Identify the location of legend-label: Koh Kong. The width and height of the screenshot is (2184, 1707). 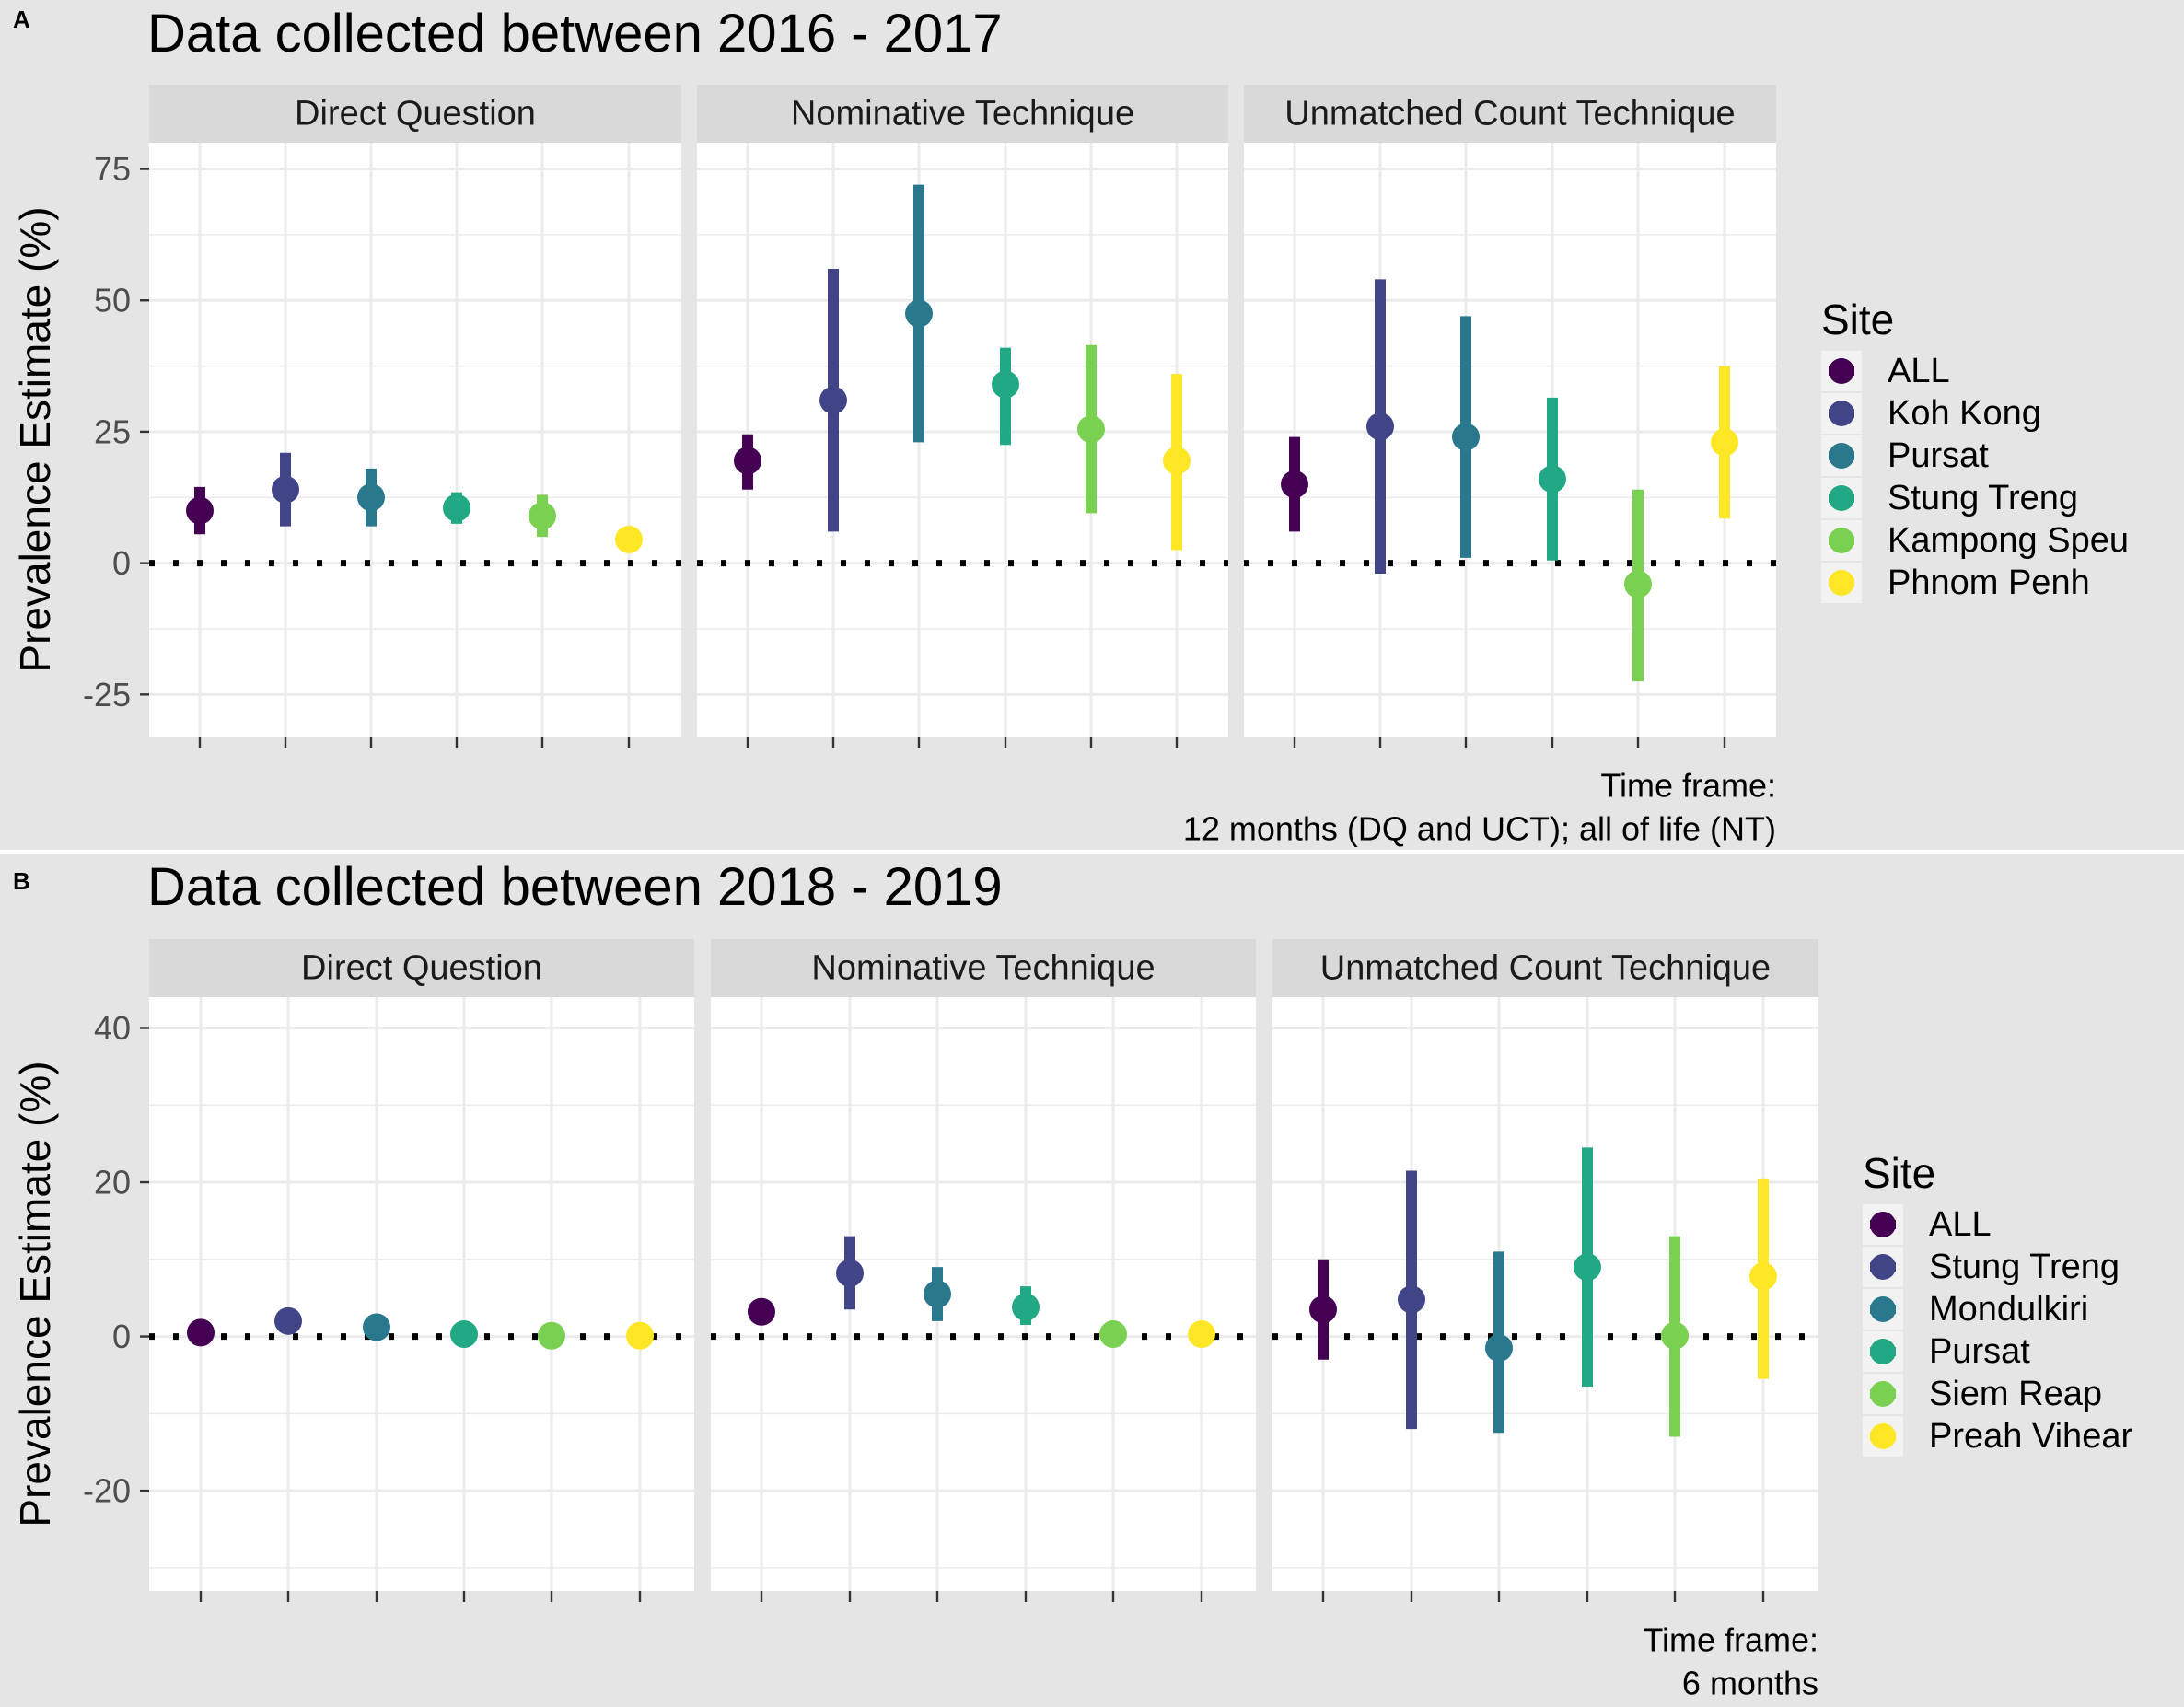
(1964, 413).